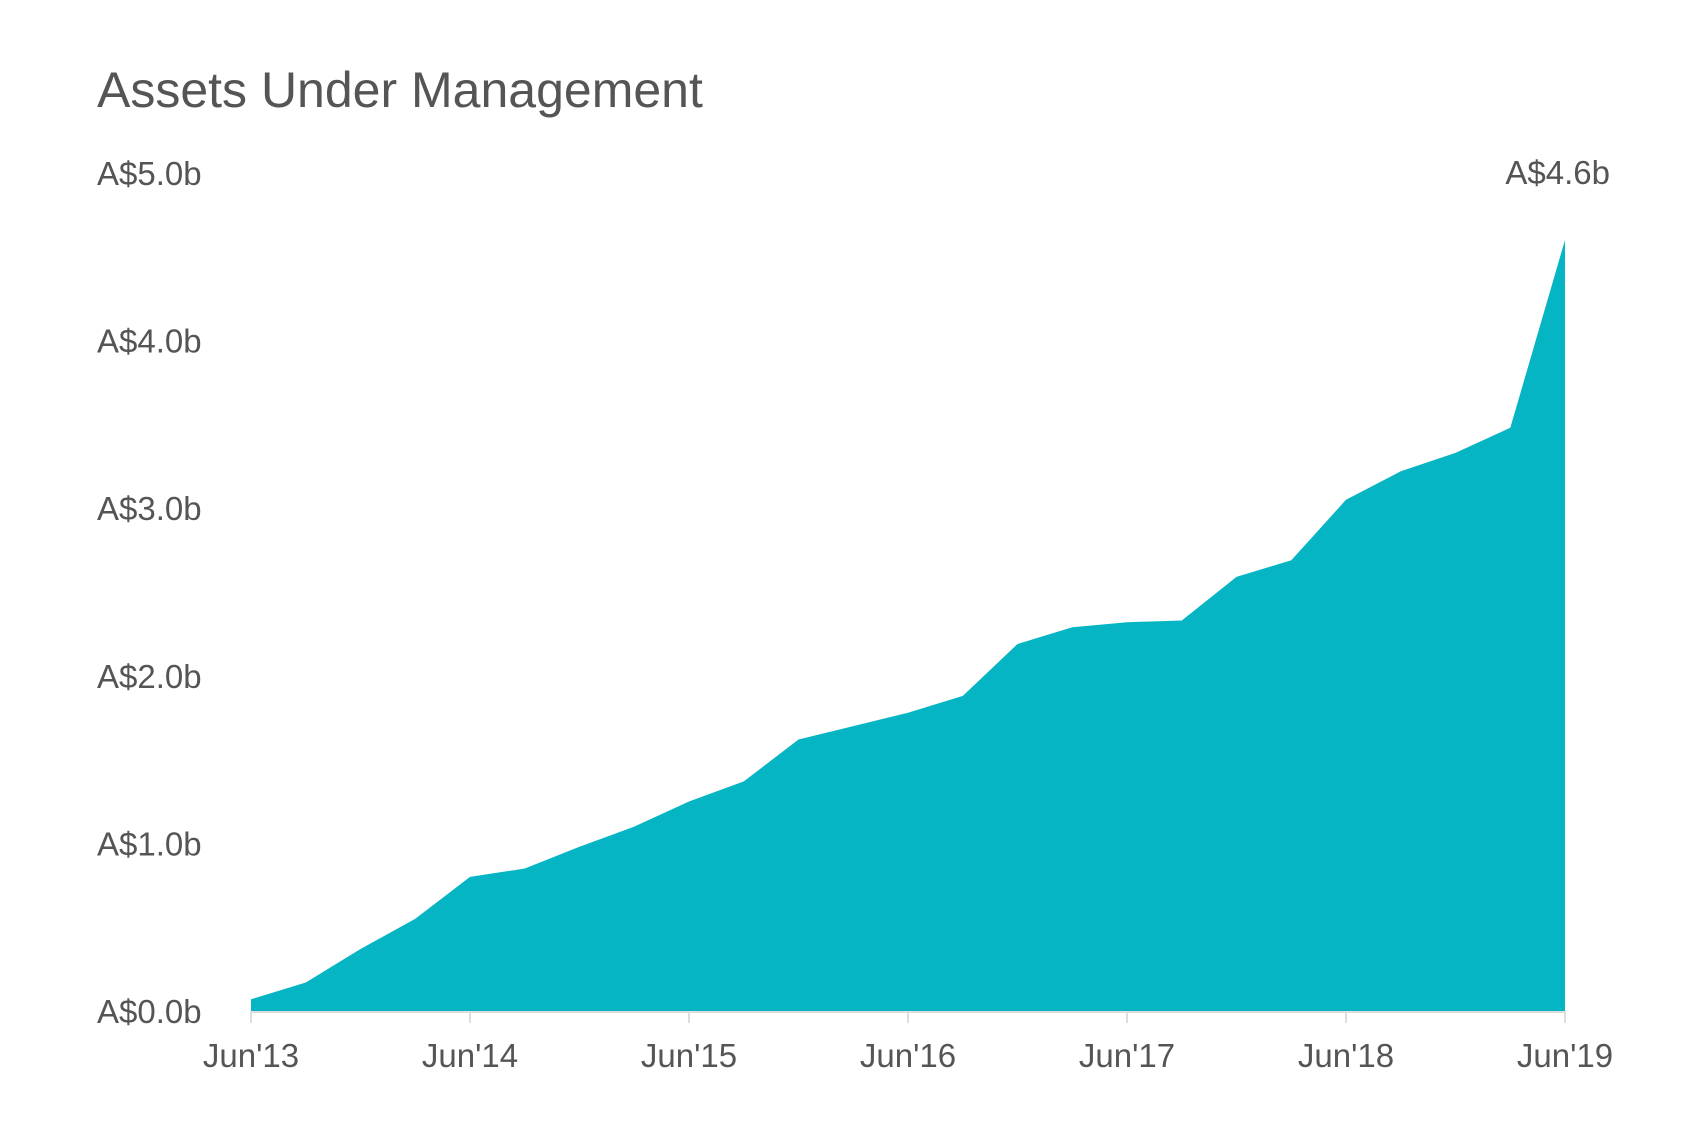 This screenshot has height=1140, width=1690. Describe the element at coordinates (1346, 1055) in the screenshot. I see `x-tick-label: Jun'18` at that location.